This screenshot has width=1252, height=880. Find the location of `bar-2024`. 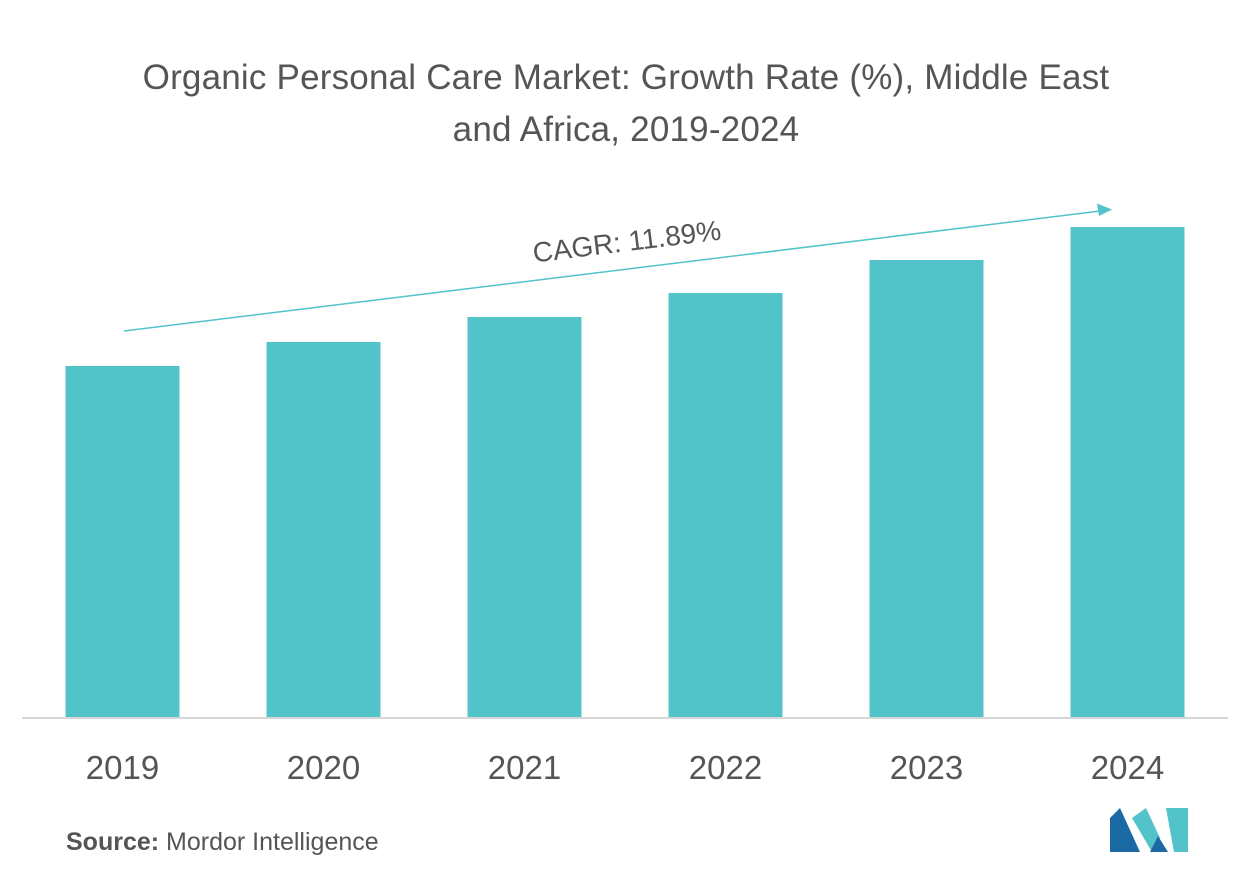

bar-2024 is located at coordinates (1127, 472).